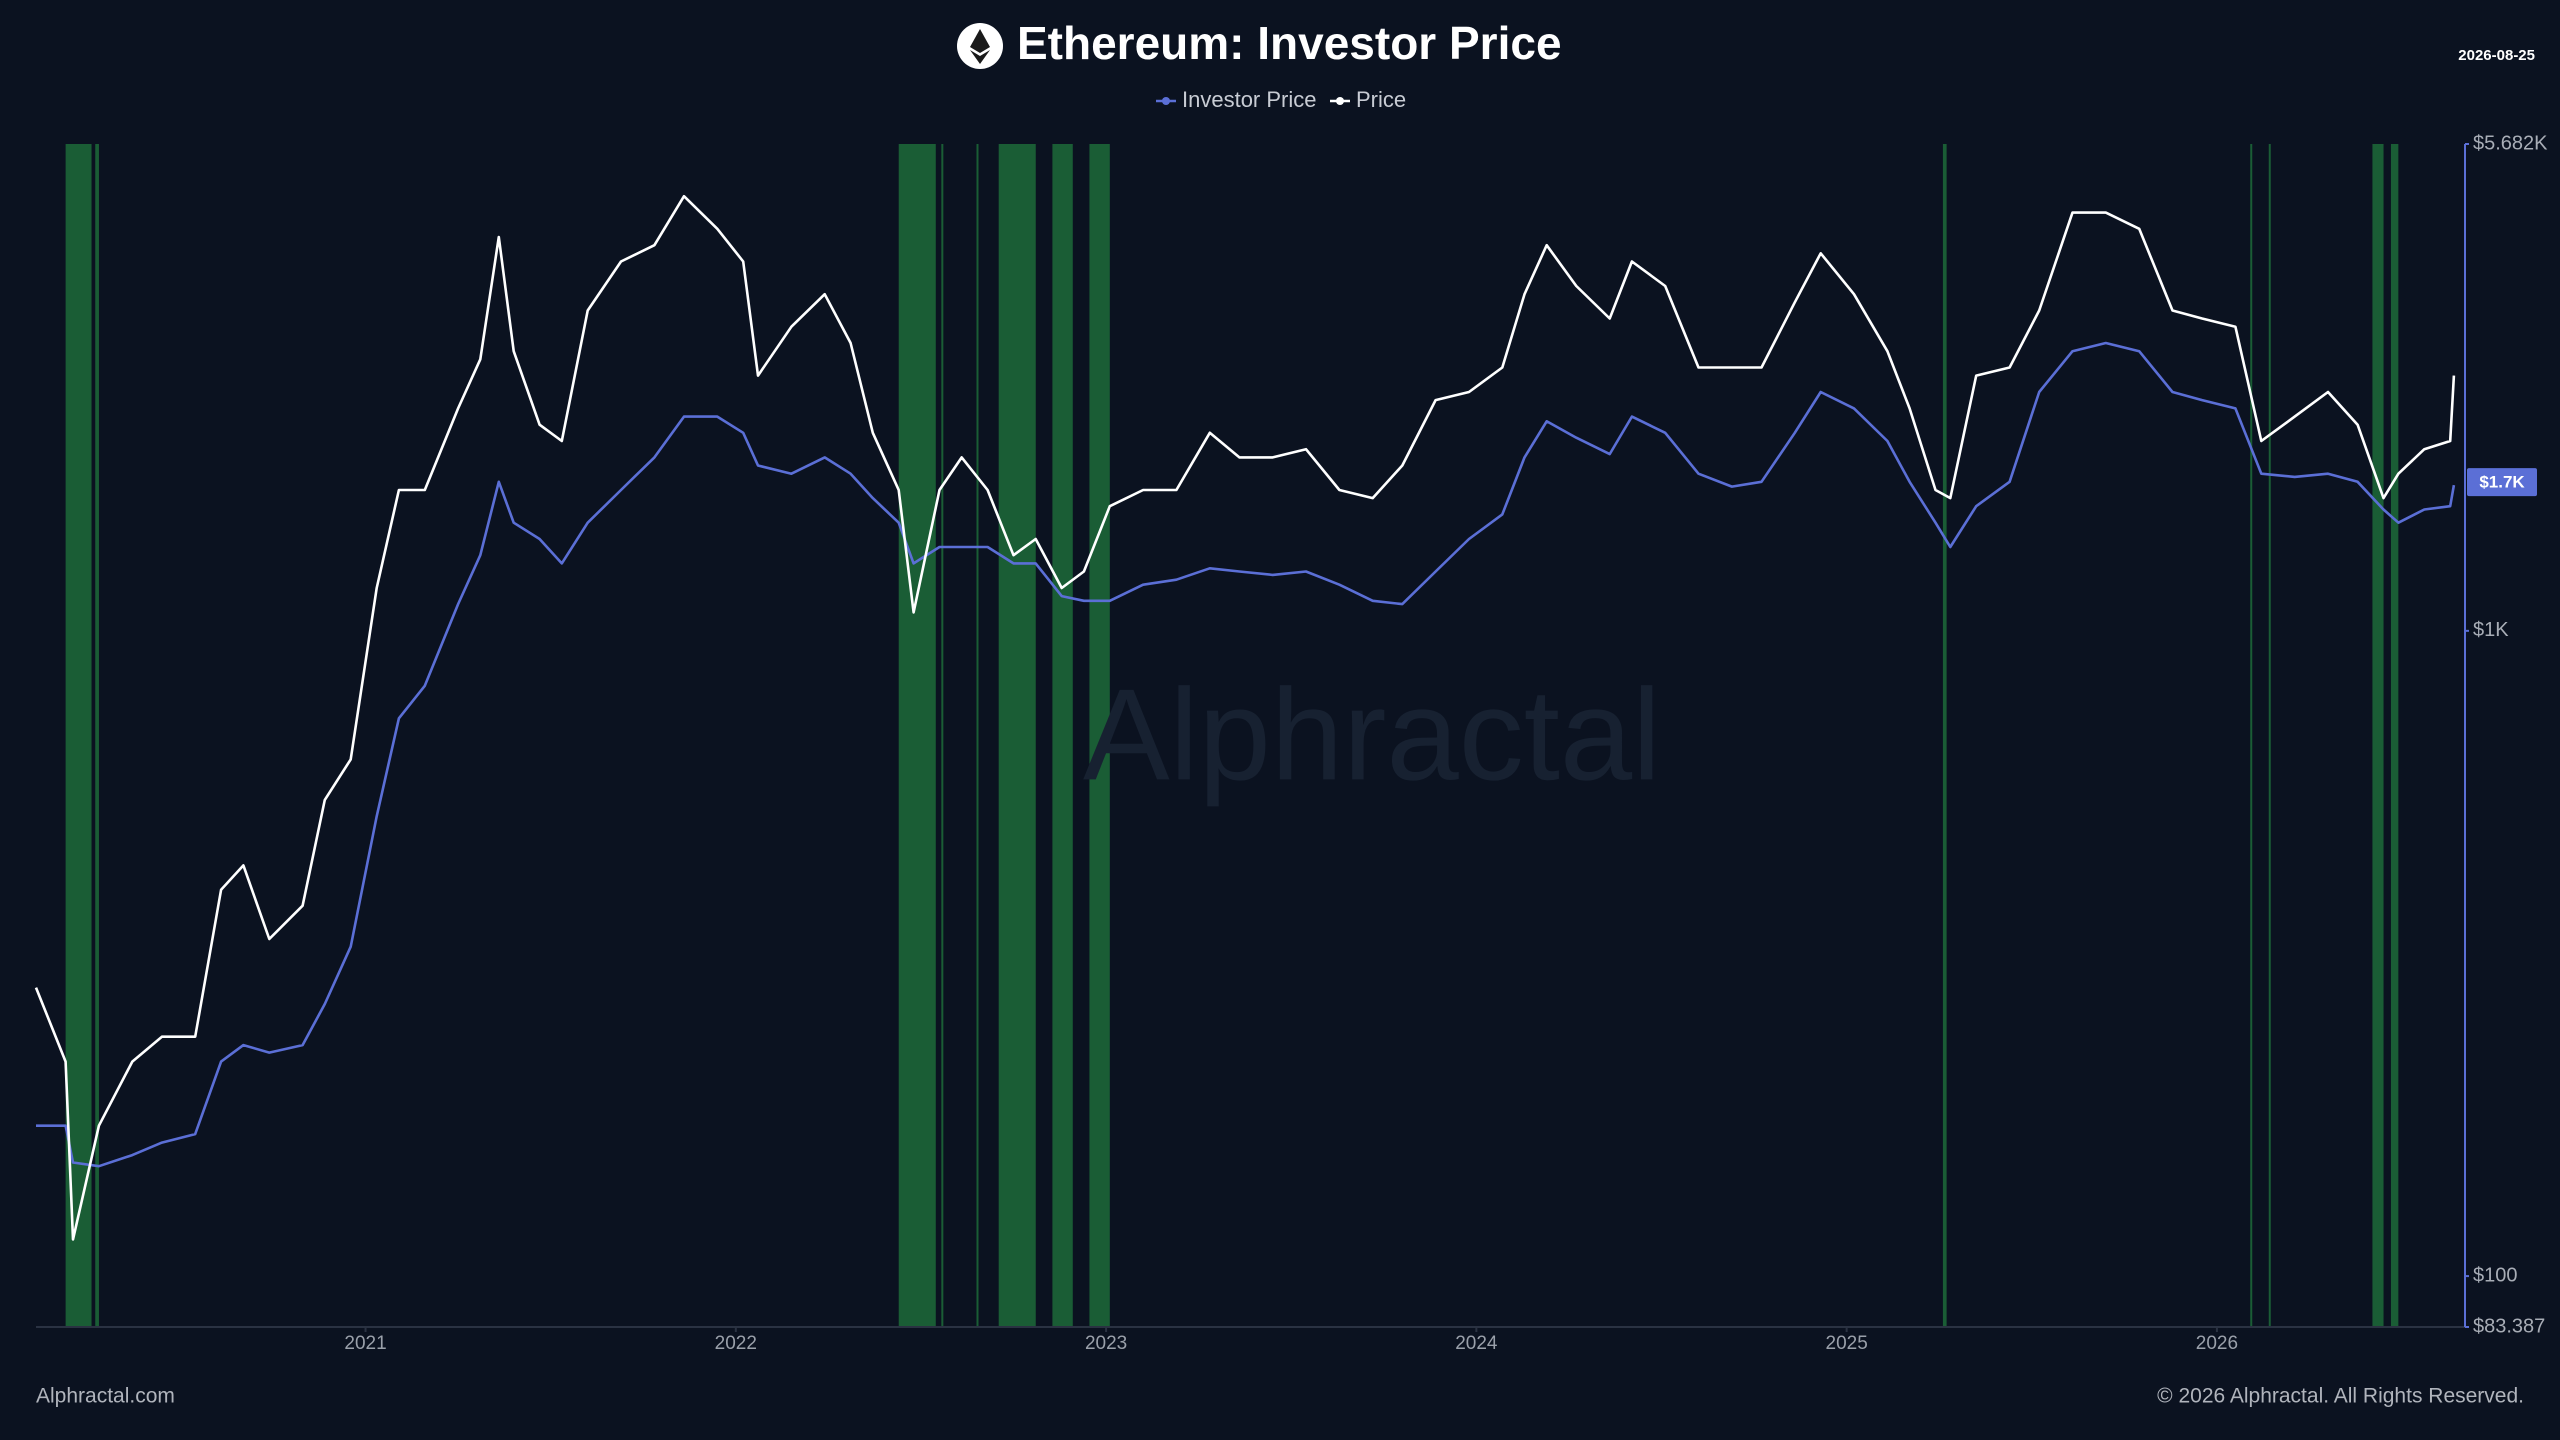 The image size is (2560, 1440). I want to click on y-tick-label: $83.387, so click(2509, 1326).